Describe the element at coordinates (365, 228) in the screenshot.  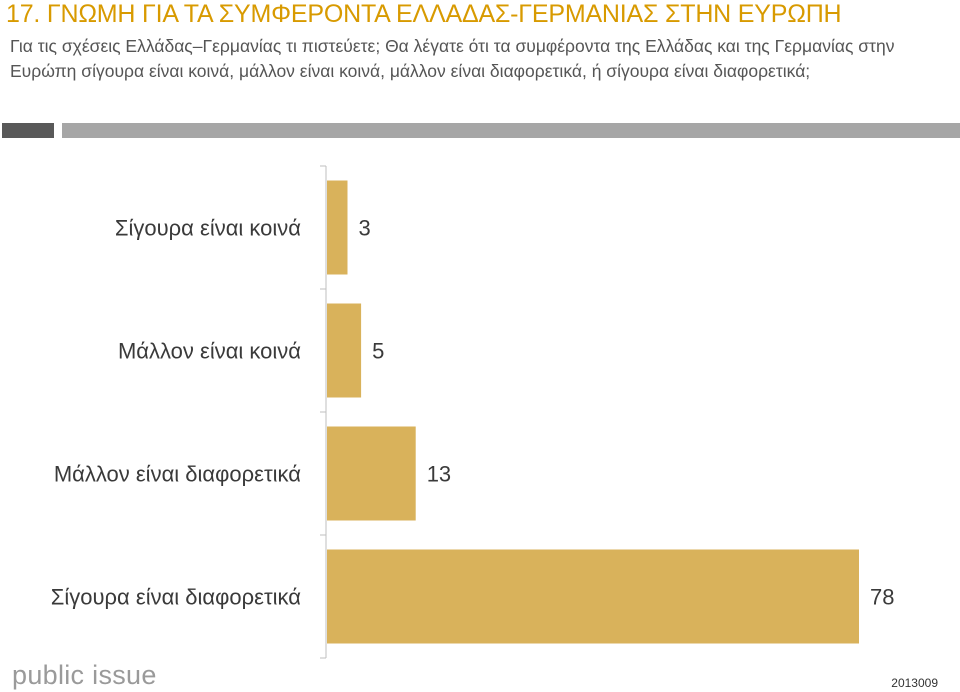
I see `data-label: 3` at that location.